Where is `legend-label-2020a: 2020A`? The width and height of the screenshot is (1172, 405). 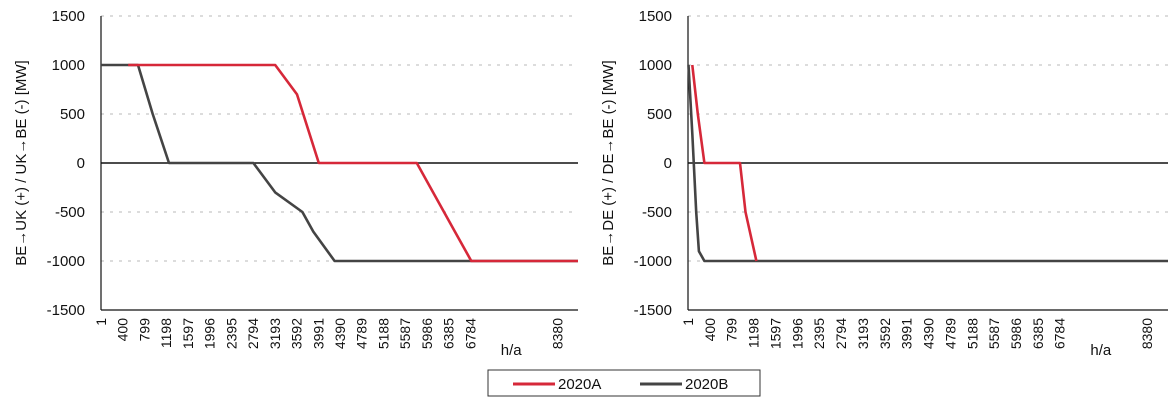
legend-label-2020a: 2020A is located at coordinates (579, 384).